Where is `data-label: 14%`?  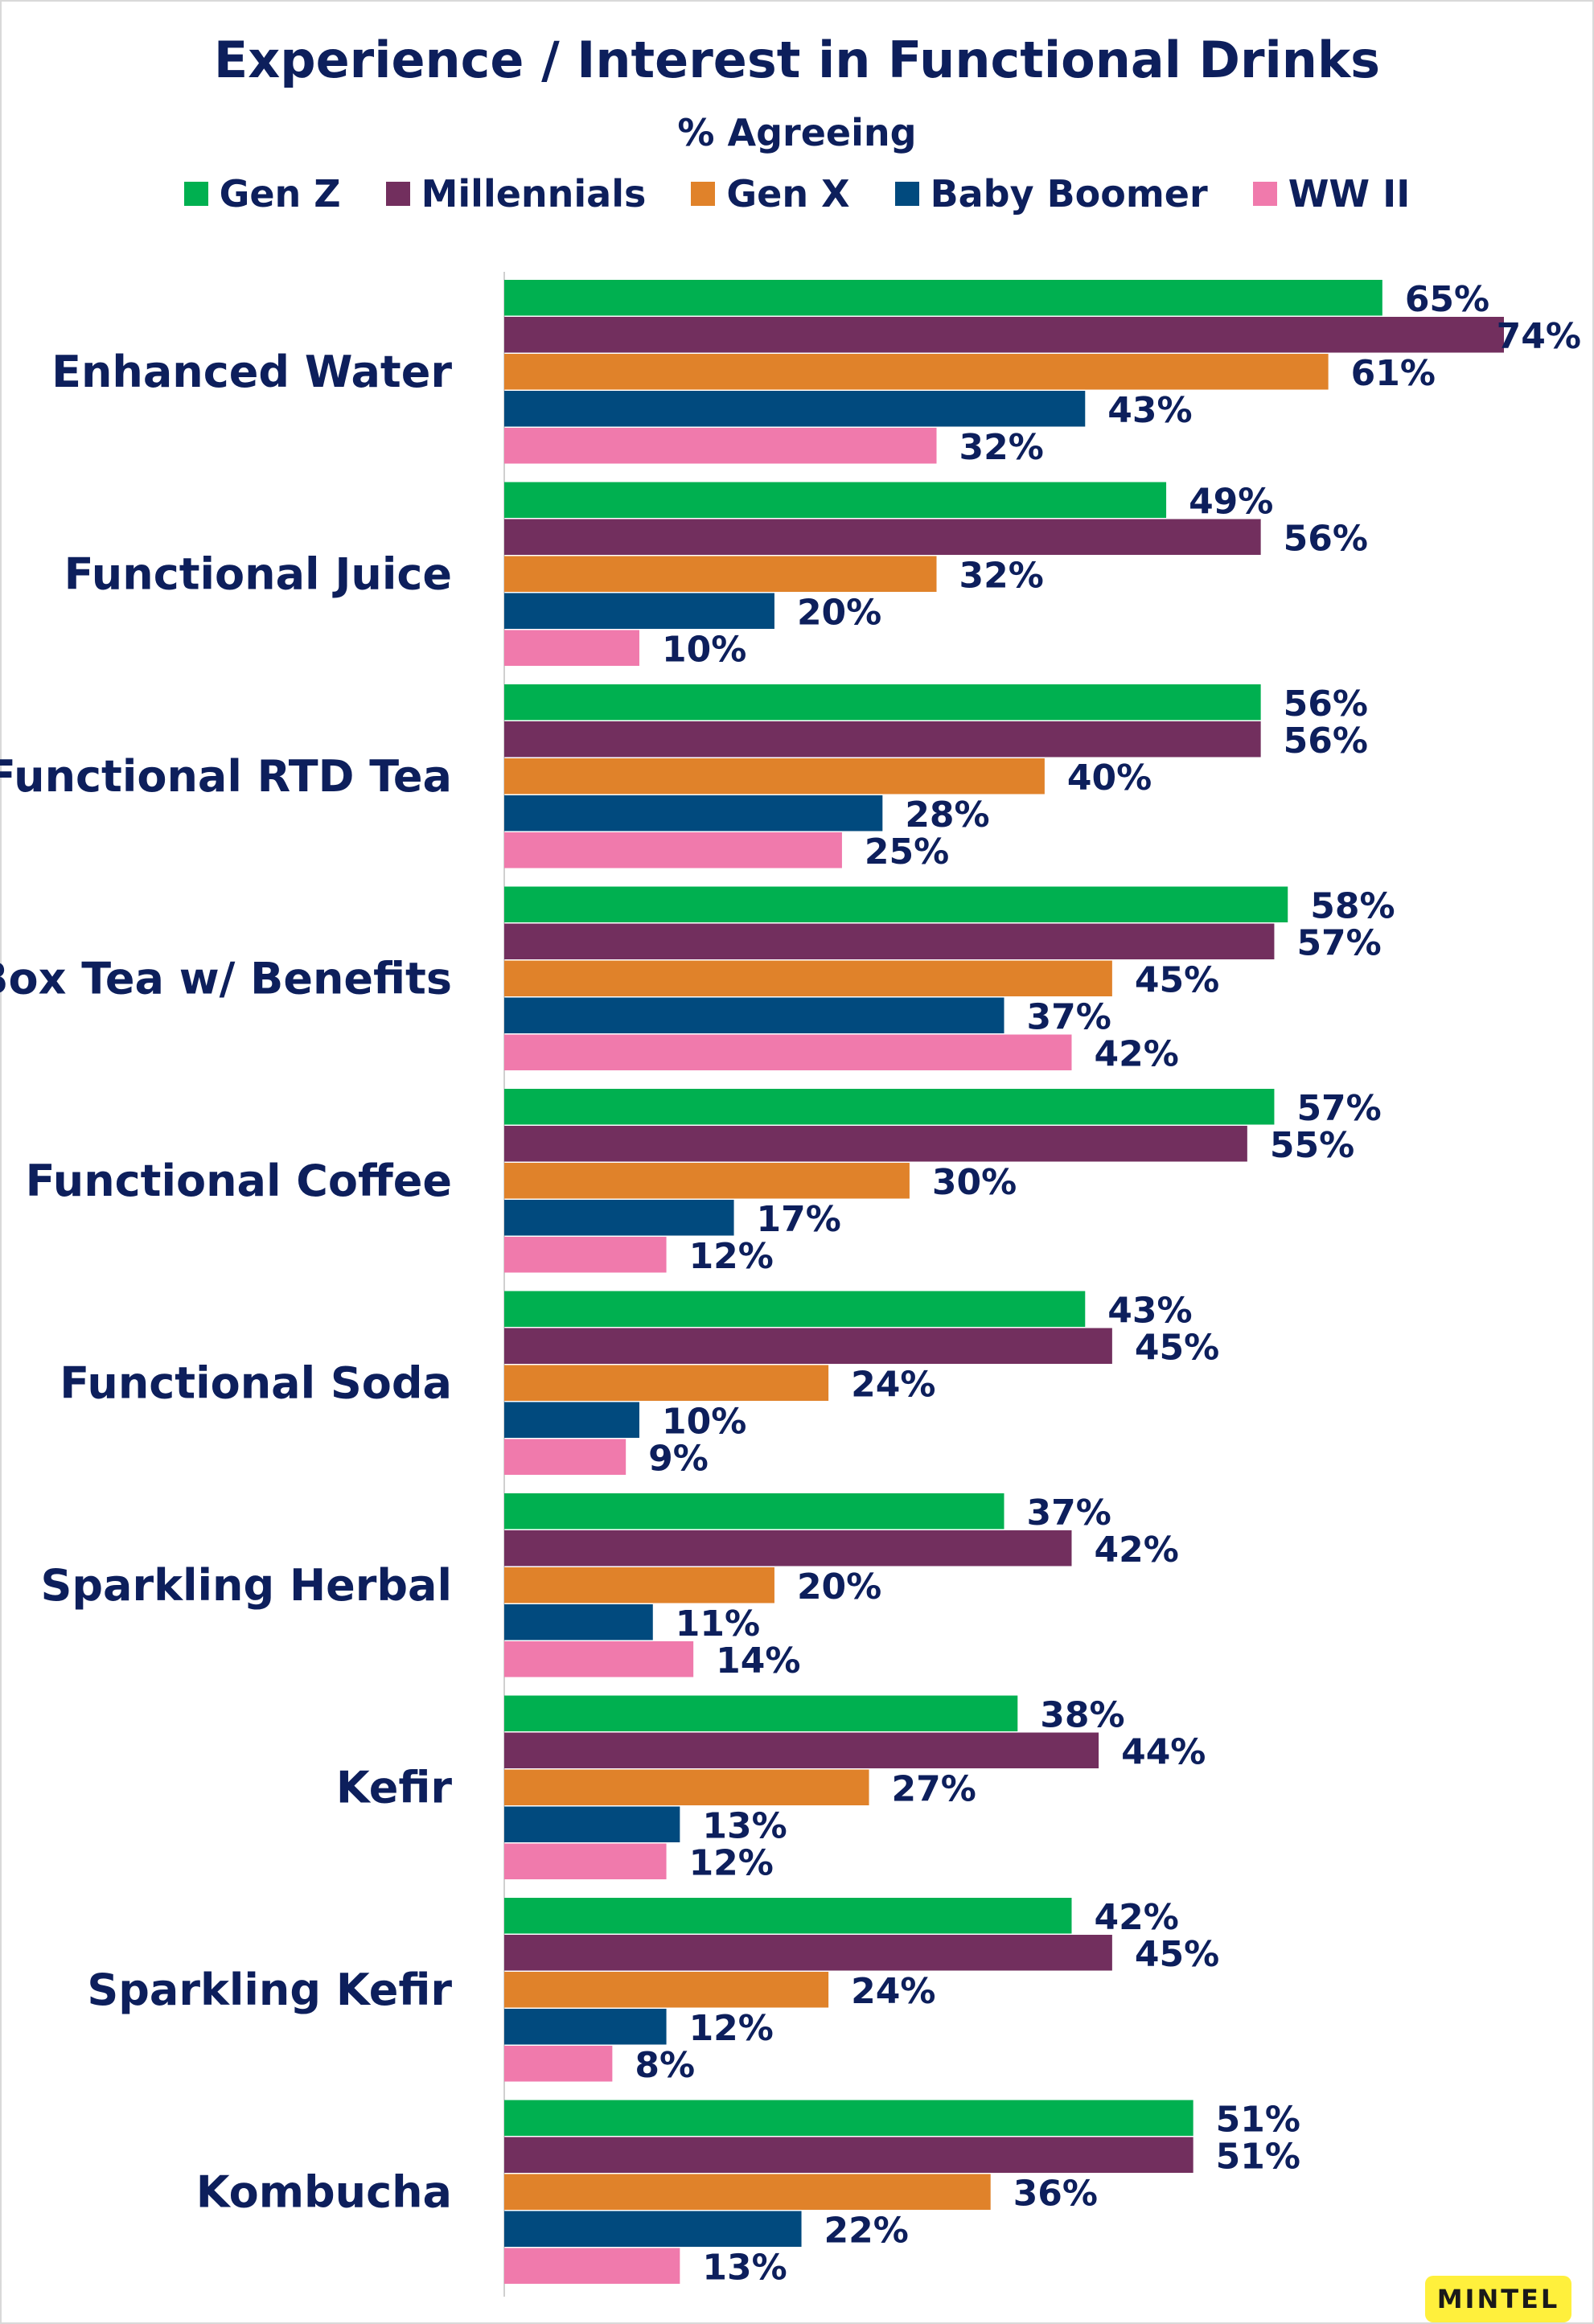
data-label: 14% is located at coordinates (758, 1661).